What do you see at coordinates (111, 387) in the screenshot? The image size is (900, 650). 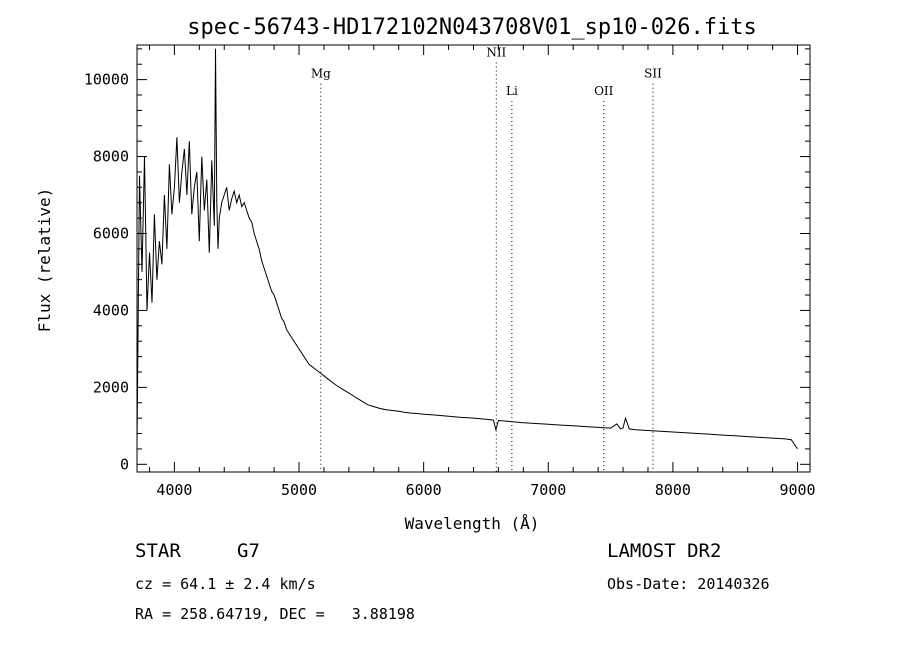 I see `y-tick-label: 2000` at bounding box center [111, 387].